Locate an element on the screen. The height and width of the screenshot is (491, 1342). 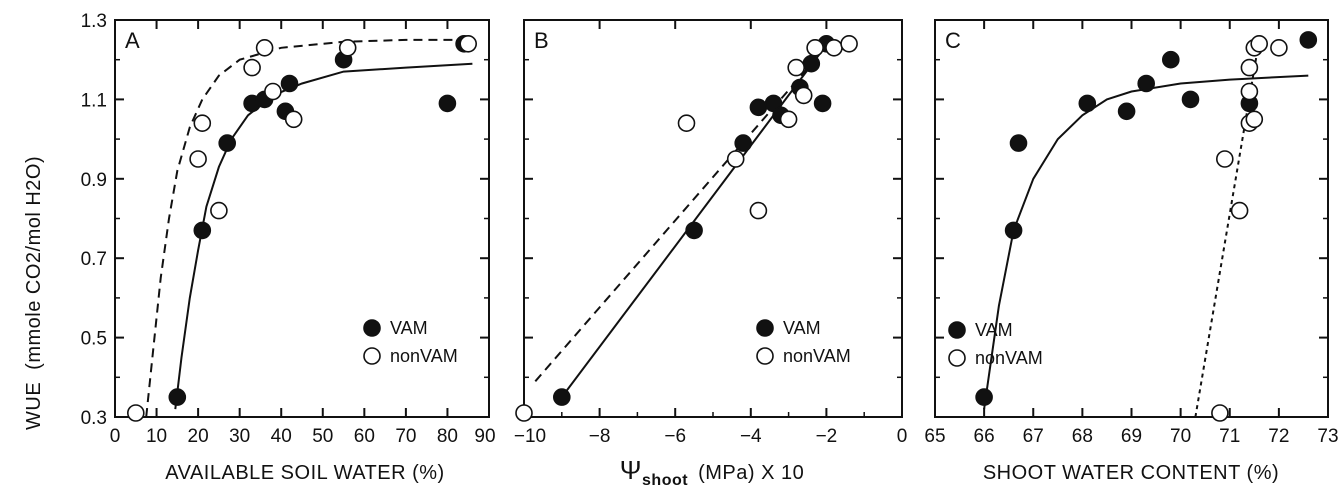
x-tick-label: 20 is located at coordinates (198, 436).